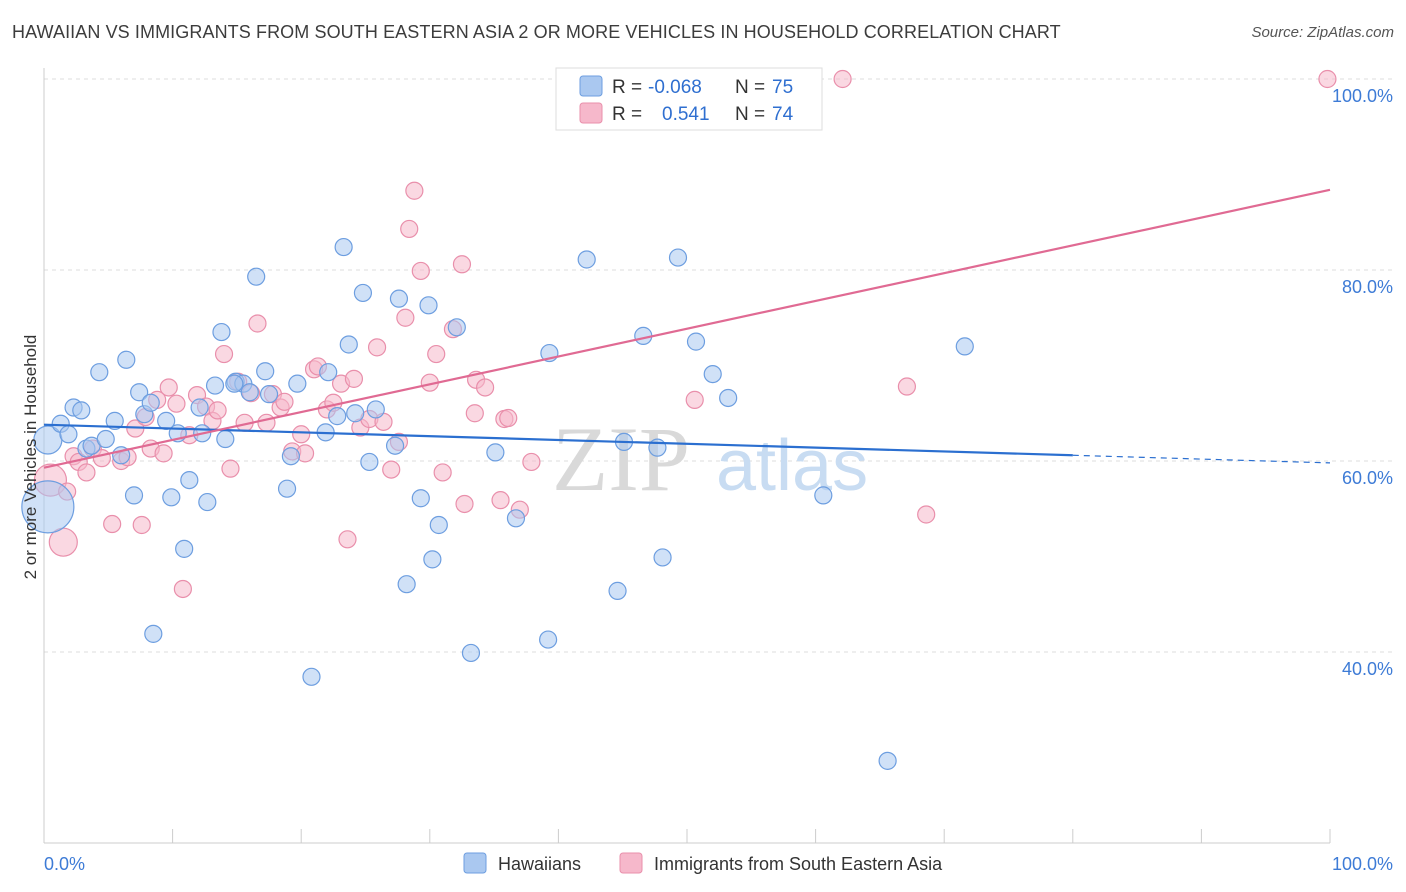 The width and height of the screenshot is (1406, 892). I want to click on bottom-legend-label-hawaiians: Hawaiians, so click(539, 864).